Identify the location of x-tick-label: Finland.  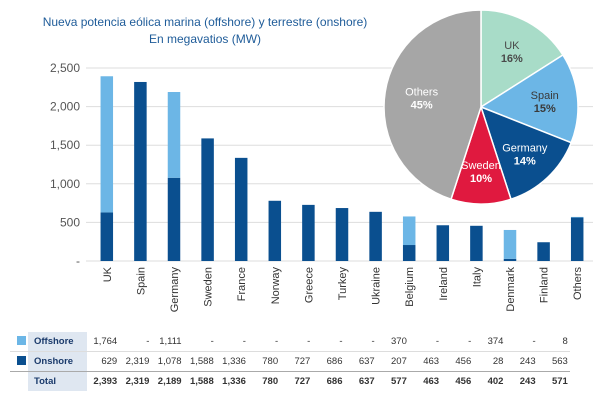
(545, 285).